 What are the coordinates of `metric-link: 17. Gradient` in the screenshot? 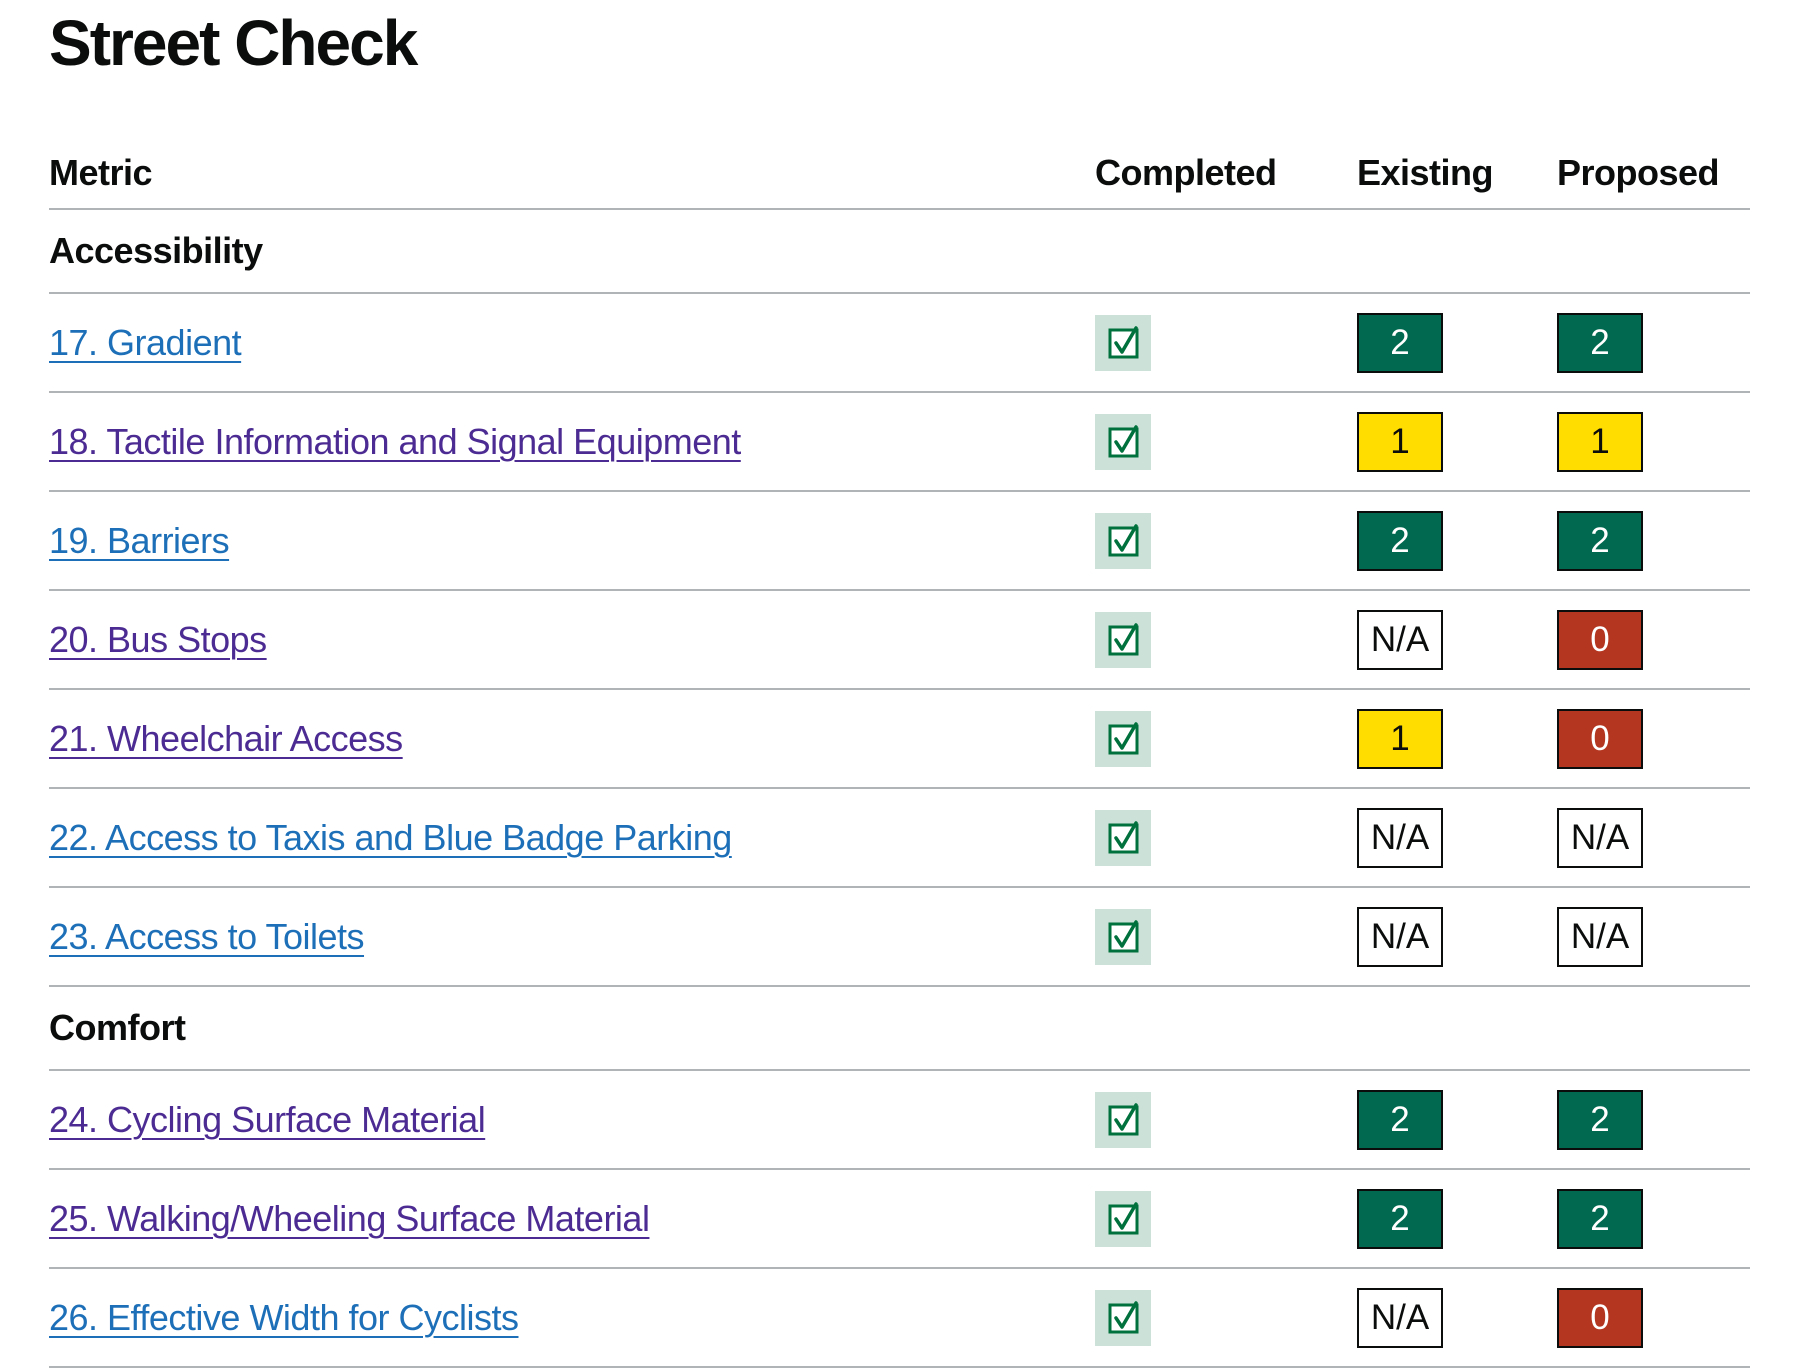 It's located at (145, 342).